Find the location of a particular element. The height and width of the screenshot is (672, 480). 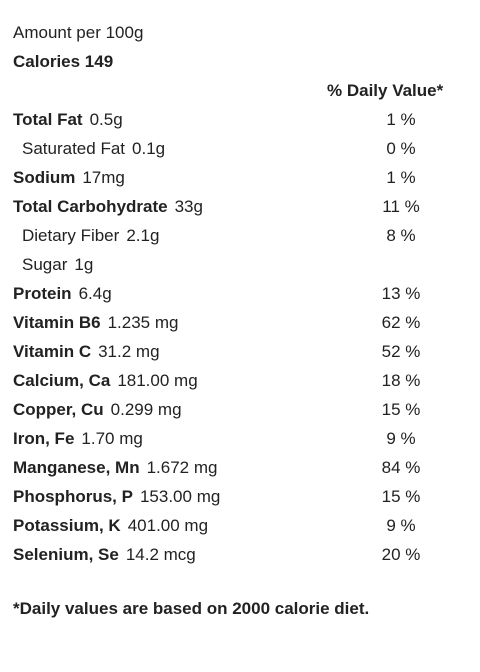

nutrient-amount: 153.00 mg is located at coordinates (180, 496).